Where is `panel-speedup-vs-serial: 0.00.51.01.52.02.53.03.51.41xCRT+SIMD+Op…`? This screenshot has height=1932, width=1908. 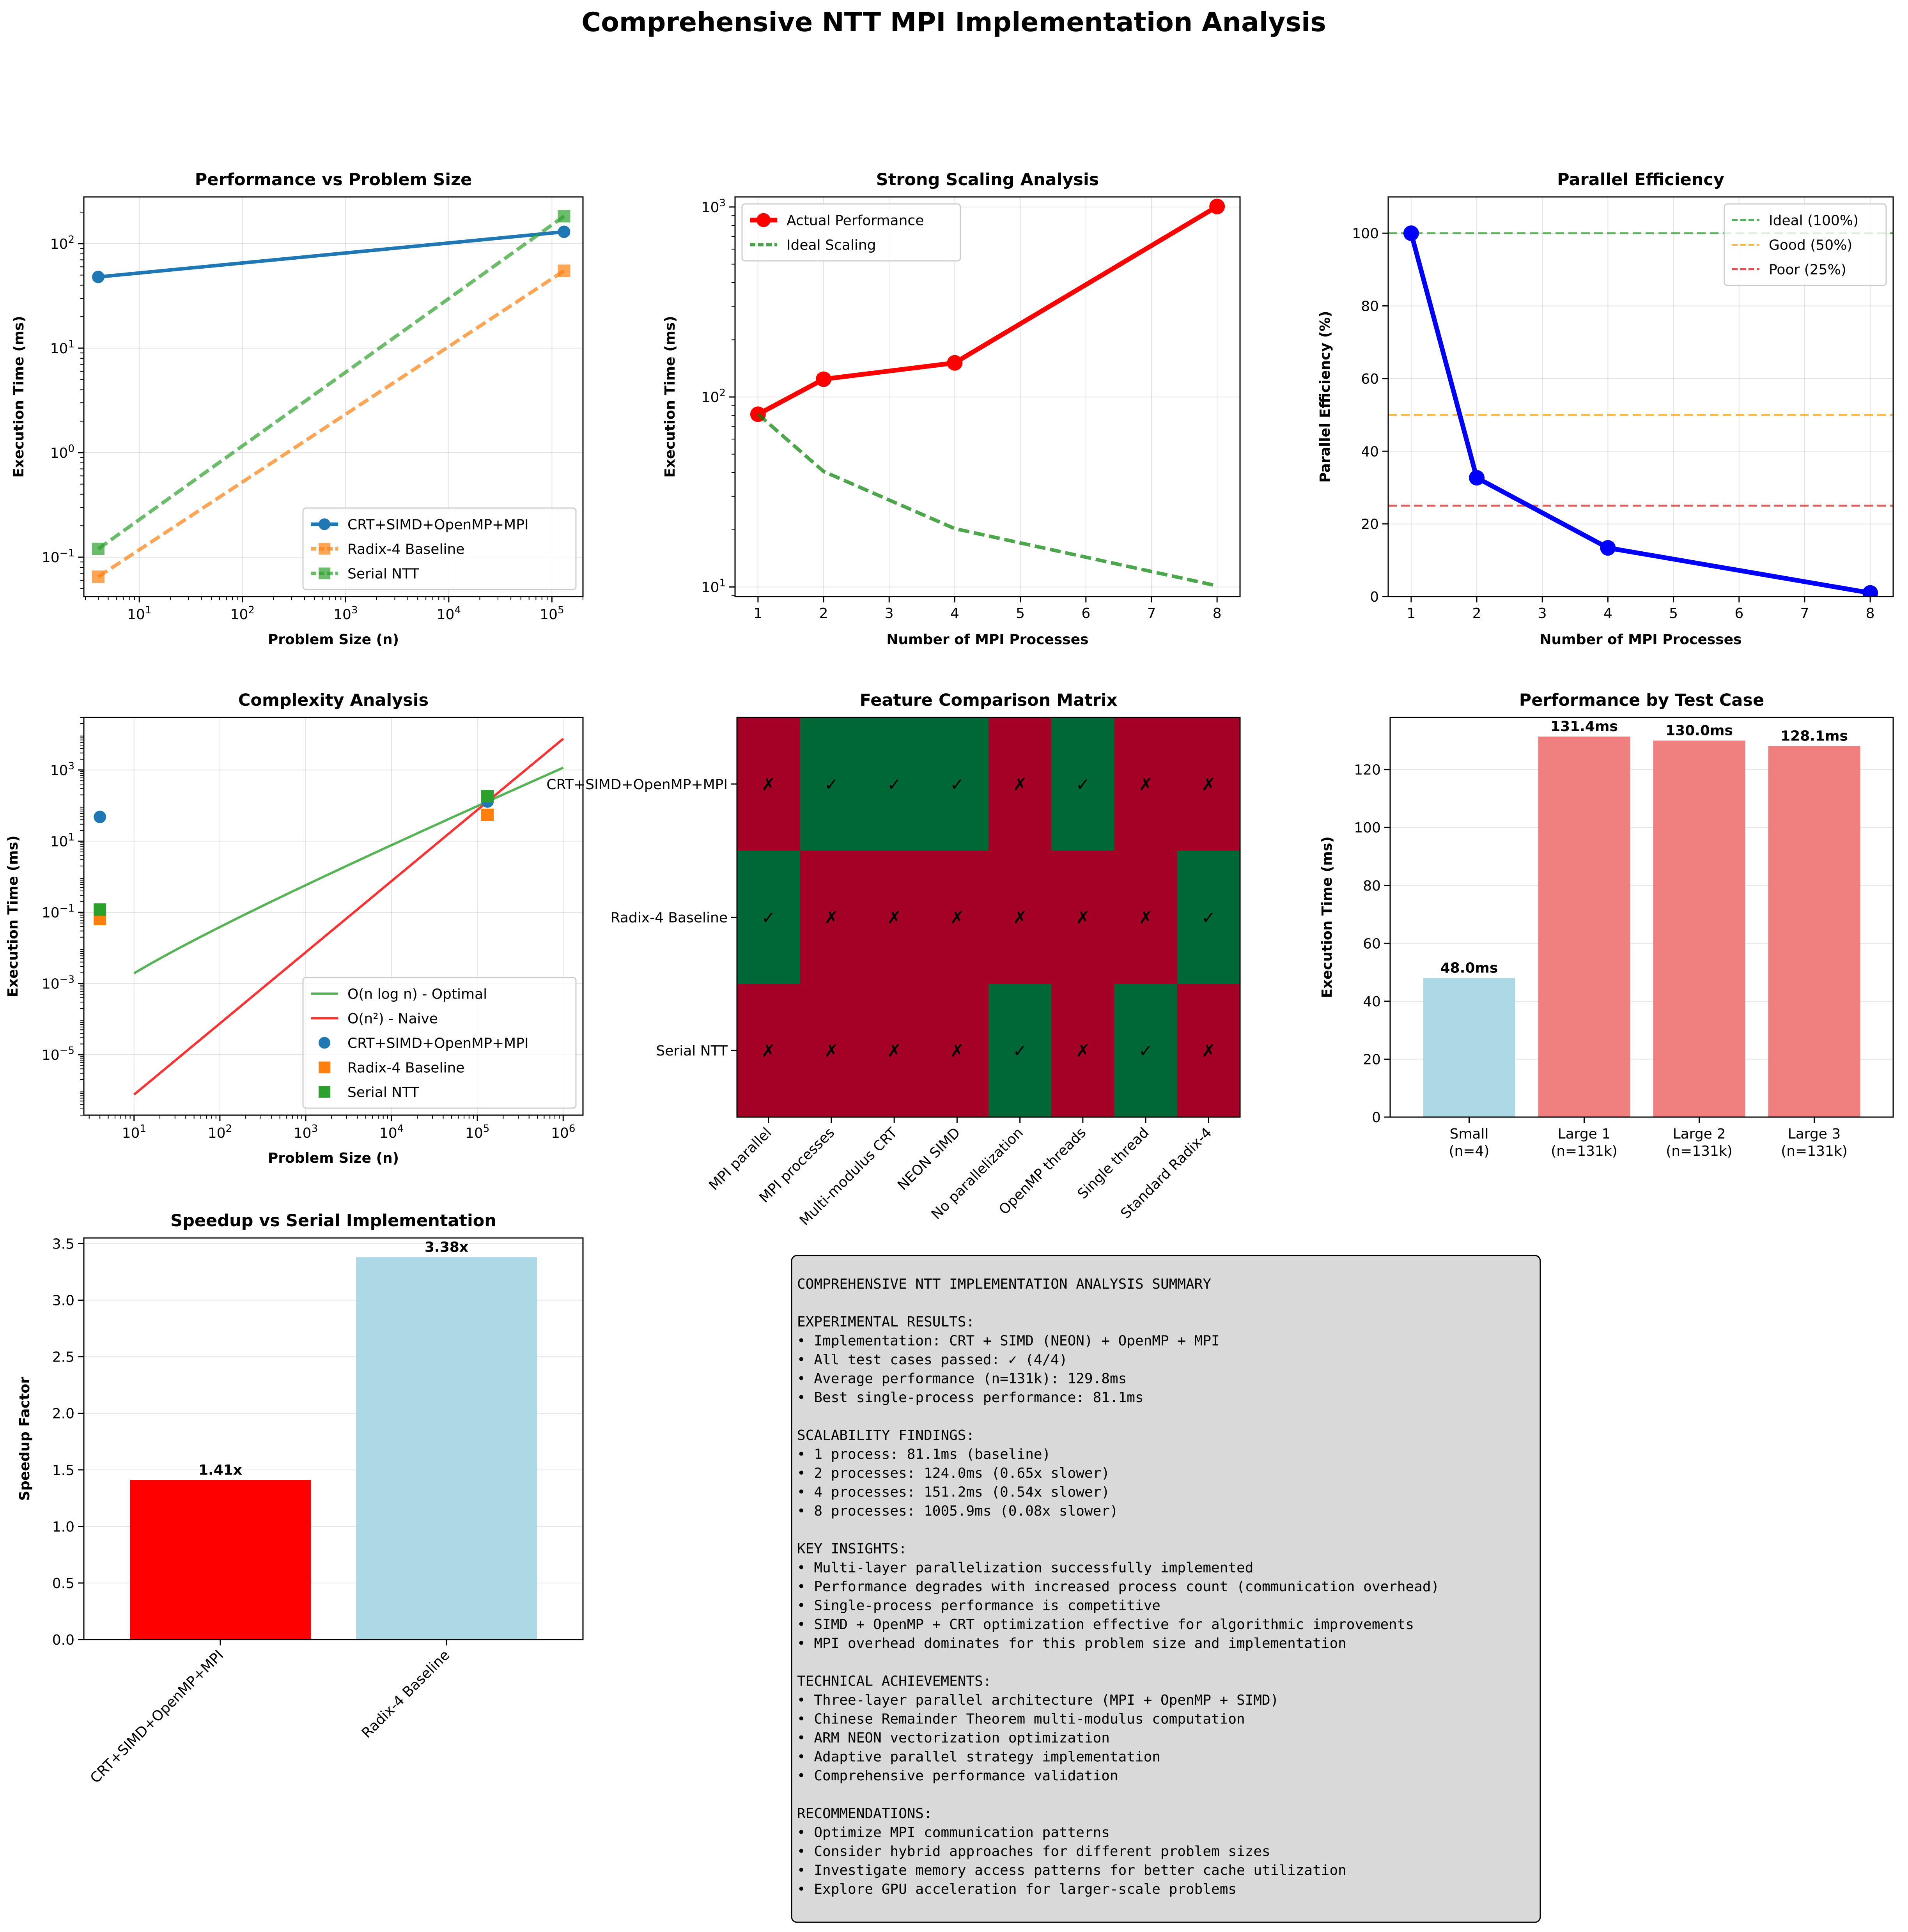 panel-speedup-vs-serial: 0.00.51.01.52.02.53.03.51.41xCRT+SIMD+Op… is located at coordinates (300, 1499).